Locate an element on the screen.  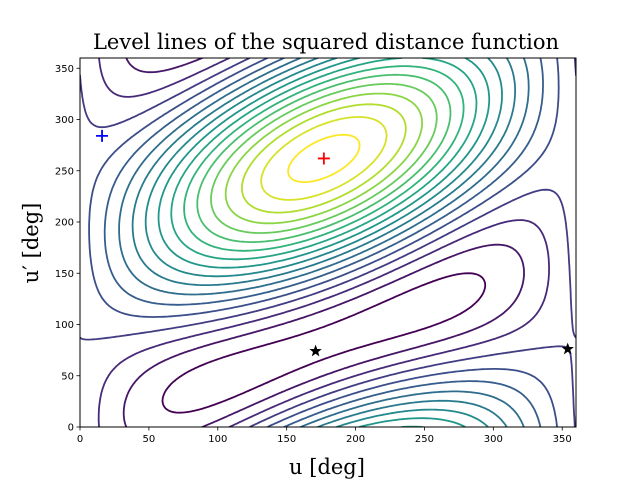
minimum-1-marker is located at coordinates (315, 350).